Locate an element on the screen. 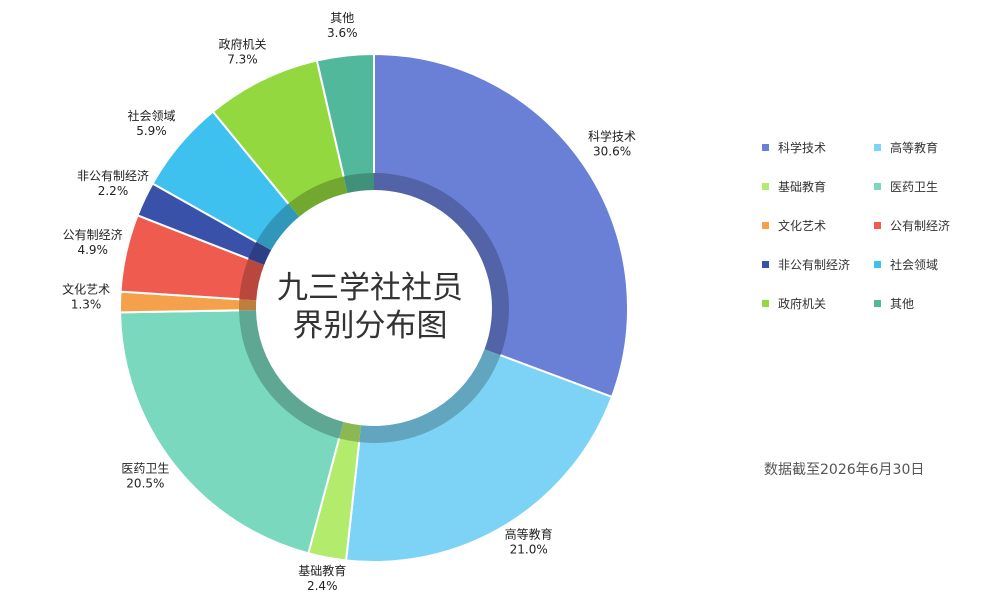 The width and height of the screenshot is (1000, 608). legend-label-7: 社会领域 is located at coordinates (914, 265).